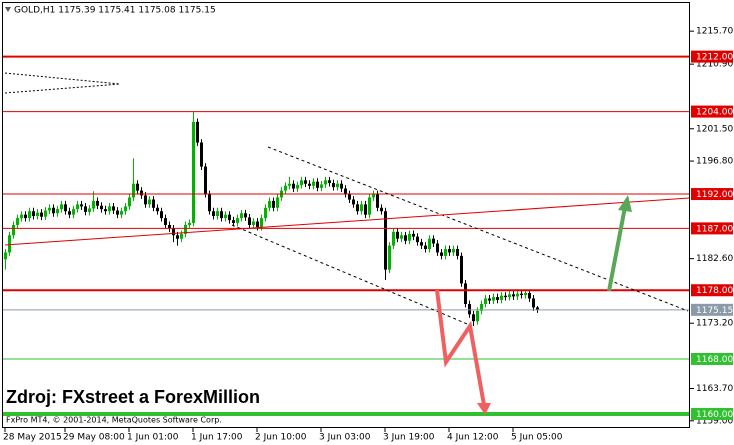 This screenshot has width=734, height=445. Describe the element at coordinates (8, 9) in the screenshot. I see `header-icon` at that location.